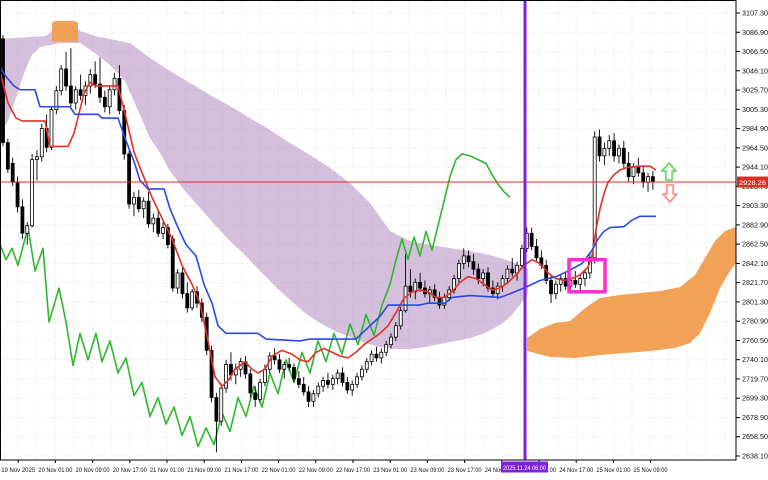 The width and height of the screenshot is (768, 480). What do you see at coordinates (465, 470) in the screenshot?
I see `svg-text: 23 Nov 17:00` at bounding box center [465, 470].